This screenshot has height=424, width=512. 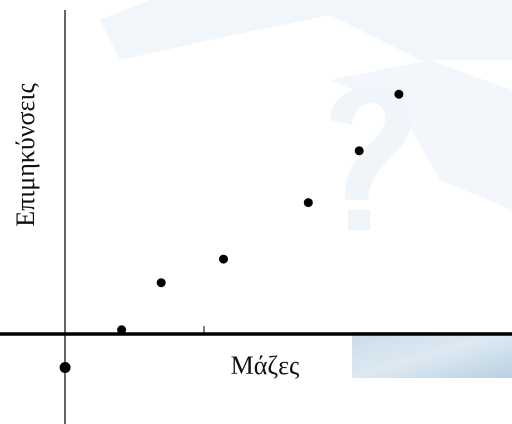 I want to click on x-axis-label: Μάζες, so click(x=265, y=365).